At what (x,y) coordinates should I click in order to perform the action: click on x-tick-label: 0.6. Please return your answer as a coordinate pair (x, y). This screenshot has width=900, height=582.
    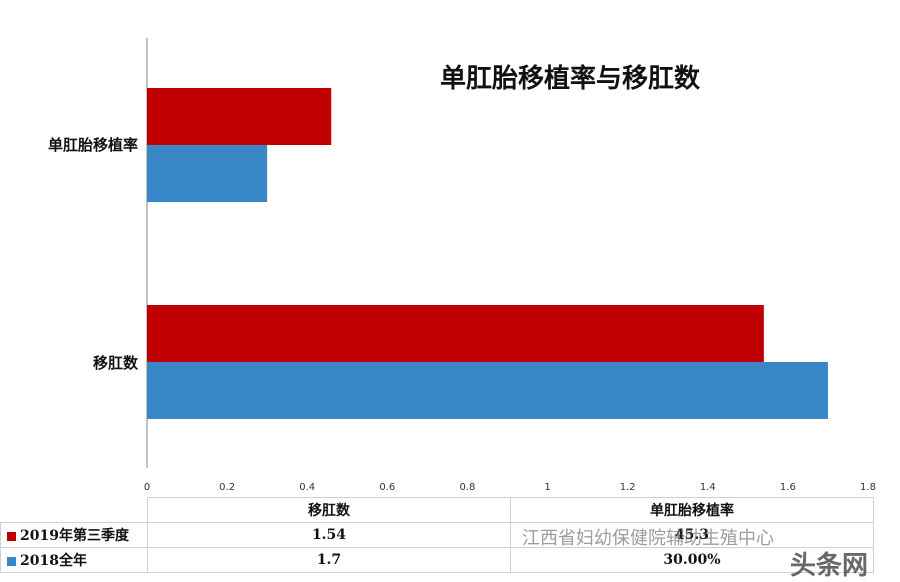
    Looking at the image, I should click on (387, 487).